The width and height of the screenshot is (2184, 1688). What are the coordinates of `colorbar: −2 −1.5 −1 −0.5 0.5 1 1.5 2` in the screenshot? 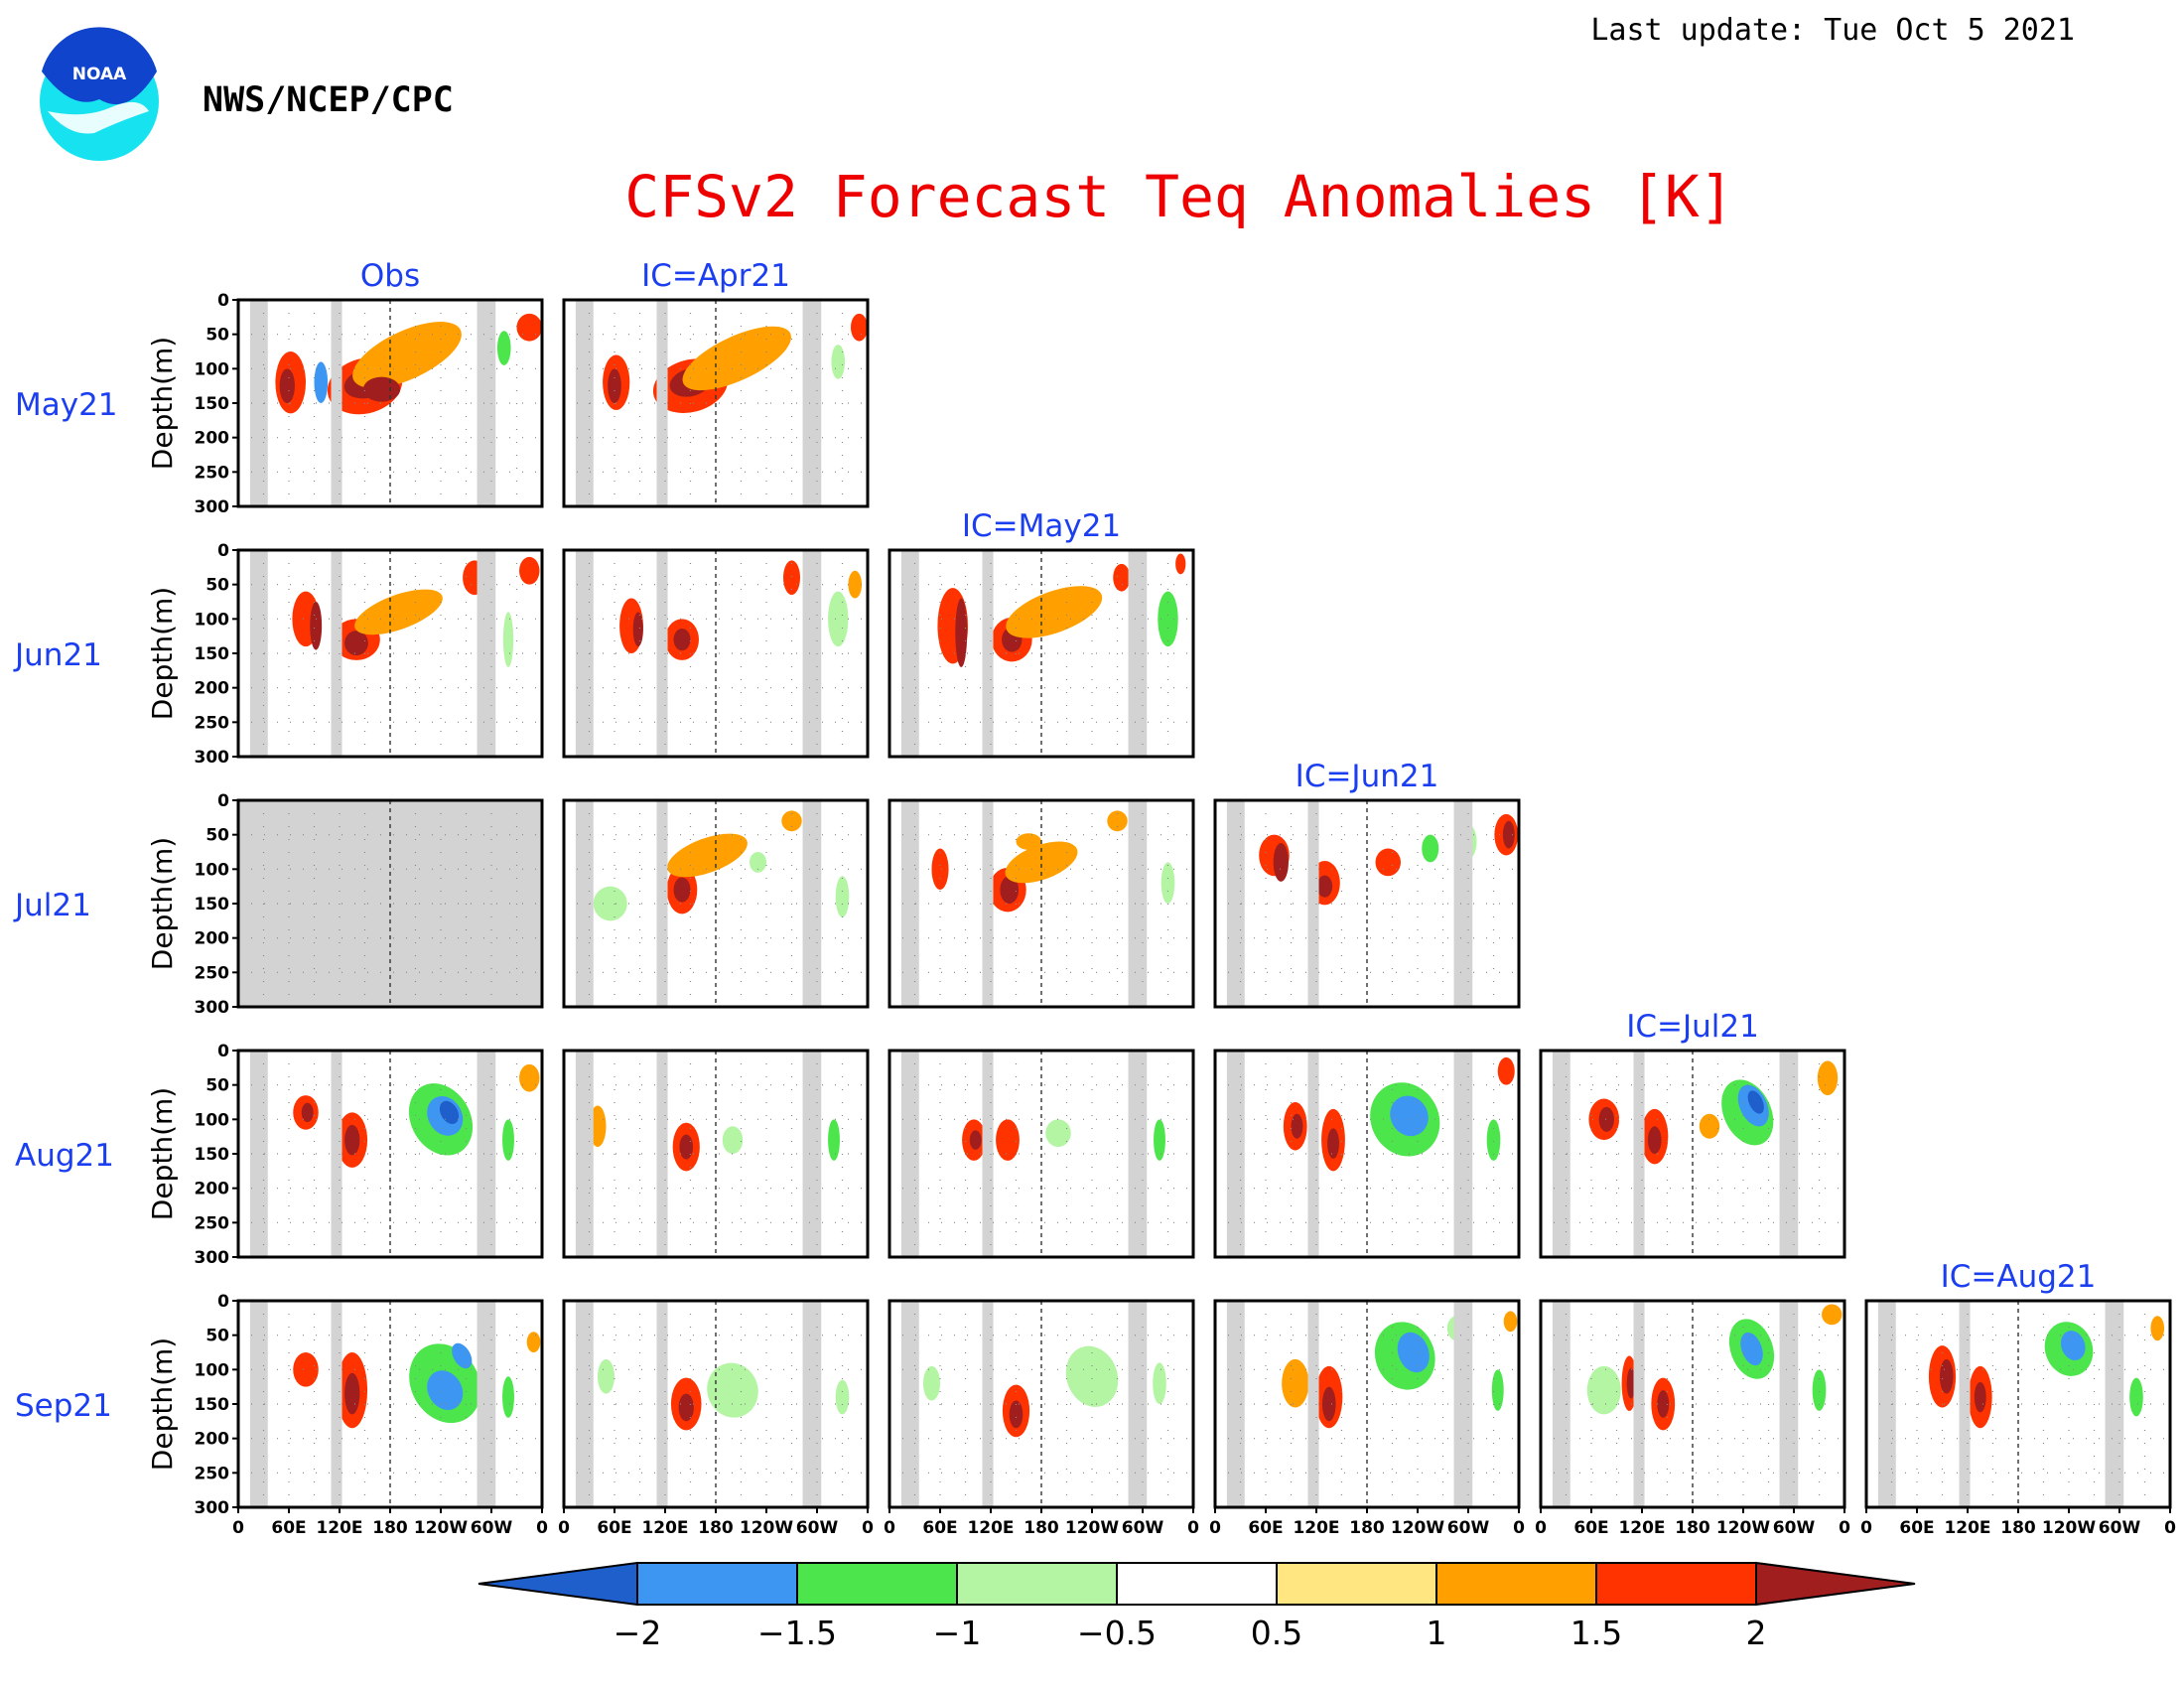 It's located at (1197, 1606).